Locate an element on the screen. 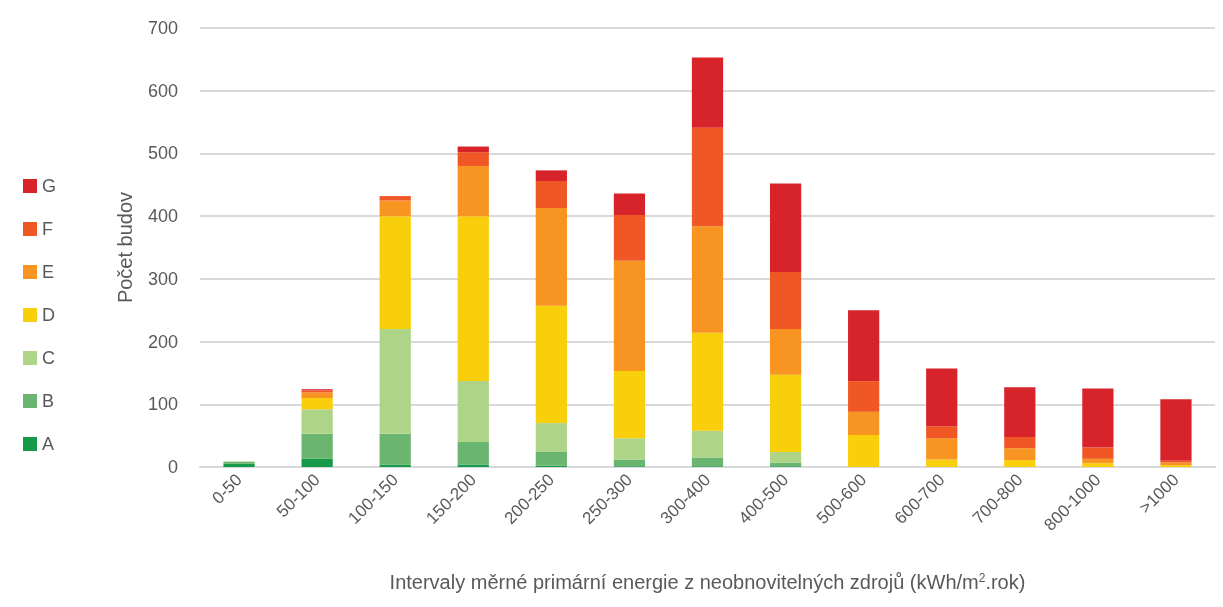 This screenshot has width=1223, height=607. legend-label: C is located at coordinates (48, 358).